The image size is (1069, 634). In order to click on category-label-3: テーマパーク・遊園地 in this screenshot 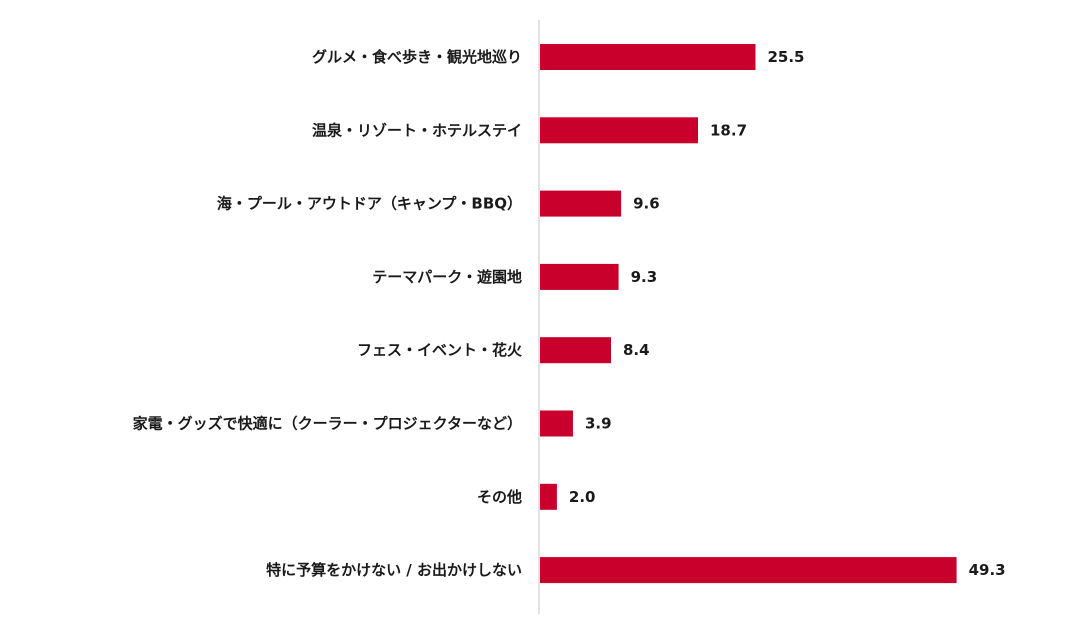, I will do `click(447, 277)`.